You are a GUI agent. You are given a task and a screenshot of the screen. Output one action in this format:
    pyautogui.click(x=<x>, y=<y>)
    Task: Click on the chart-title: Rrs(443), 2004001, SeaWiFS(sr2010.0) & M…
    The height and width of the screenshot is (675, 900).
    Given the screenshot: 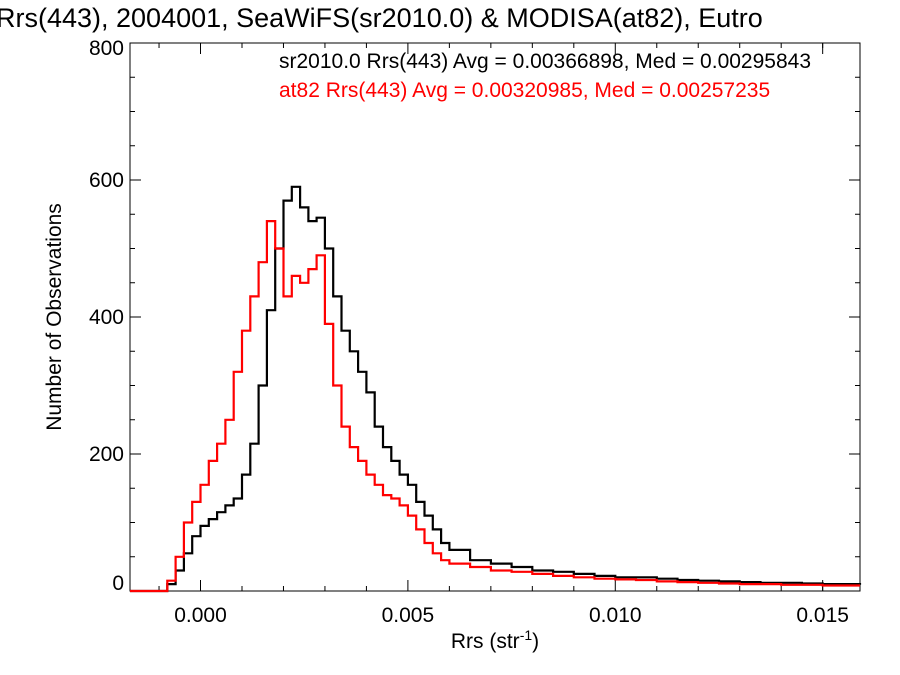 What is the action you would take?
    pyautogui.click(x=381, y=18)
    